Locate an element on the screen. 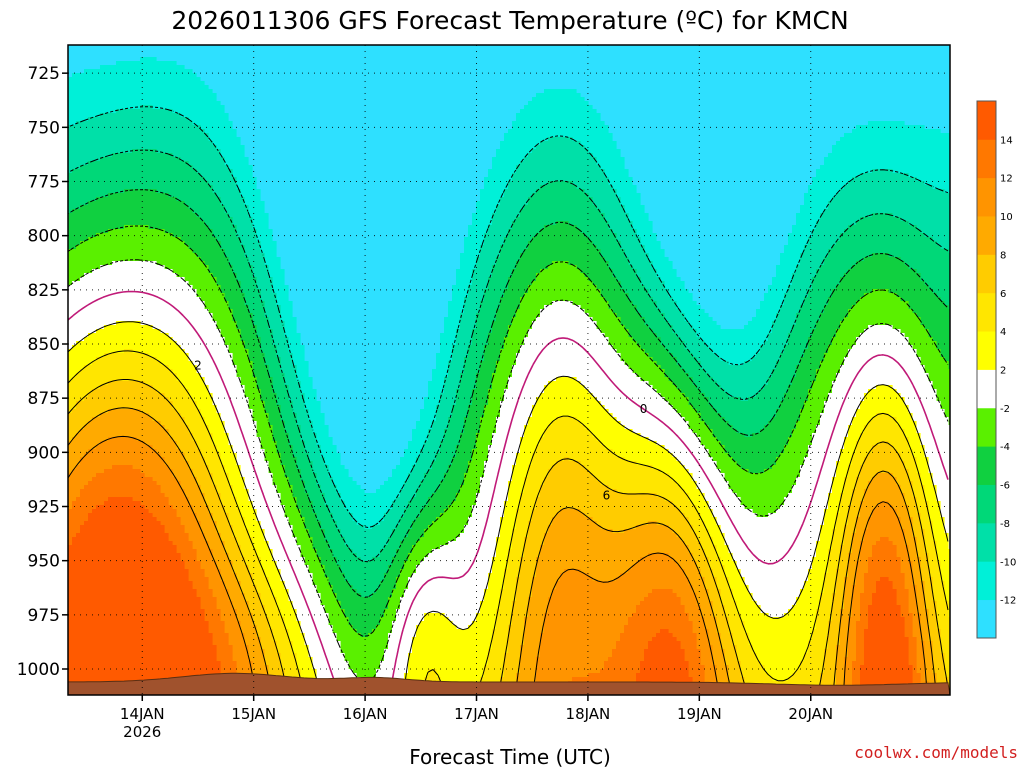 This screenshot has height=768, width=1024. colorbar-label--8: -8 is located at coordinates (1005, 524).